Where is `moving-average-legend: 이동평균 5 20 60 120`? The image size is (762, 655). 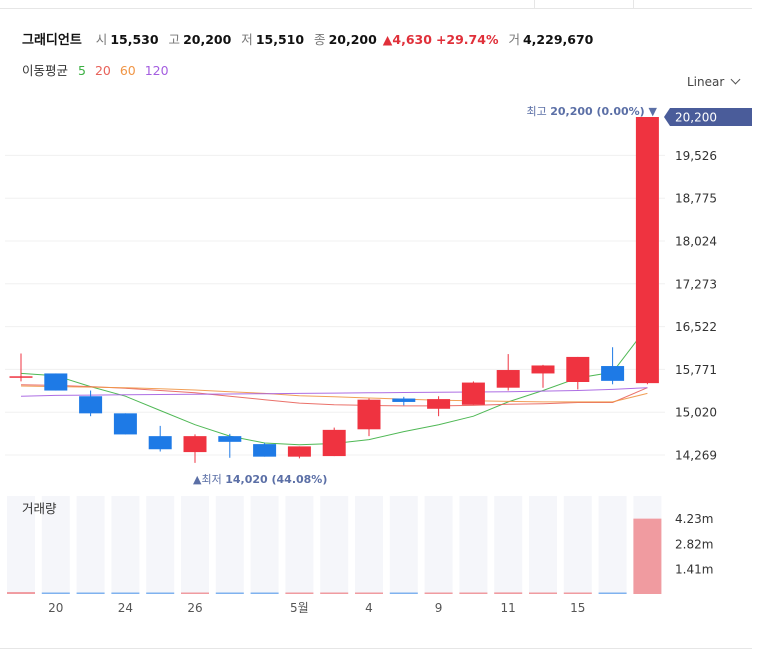
moving-average-legend: 이동평균 5 20 60 120 is located at coordinates (98, 69).